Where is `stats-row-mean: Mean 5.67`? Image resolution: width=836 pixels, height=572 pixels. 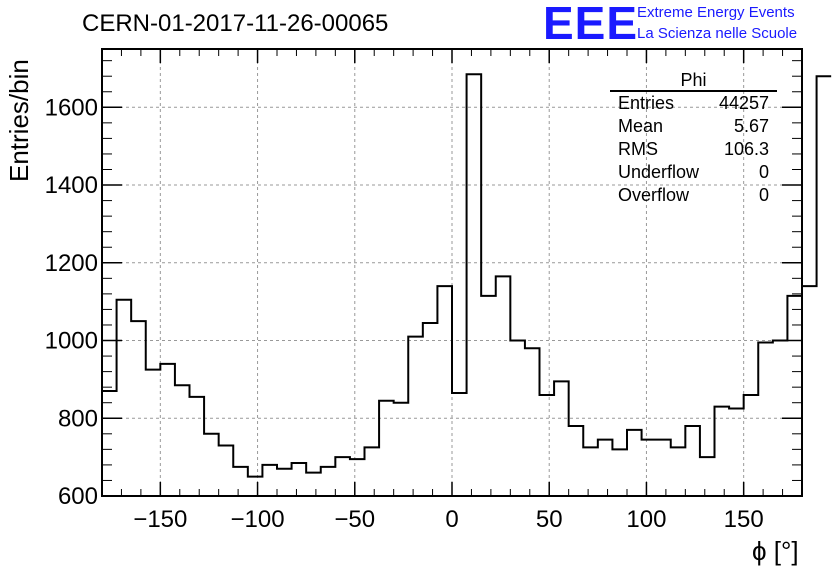 stats-row-mean: Mean 5.67 is located at coordinates (693, 126).